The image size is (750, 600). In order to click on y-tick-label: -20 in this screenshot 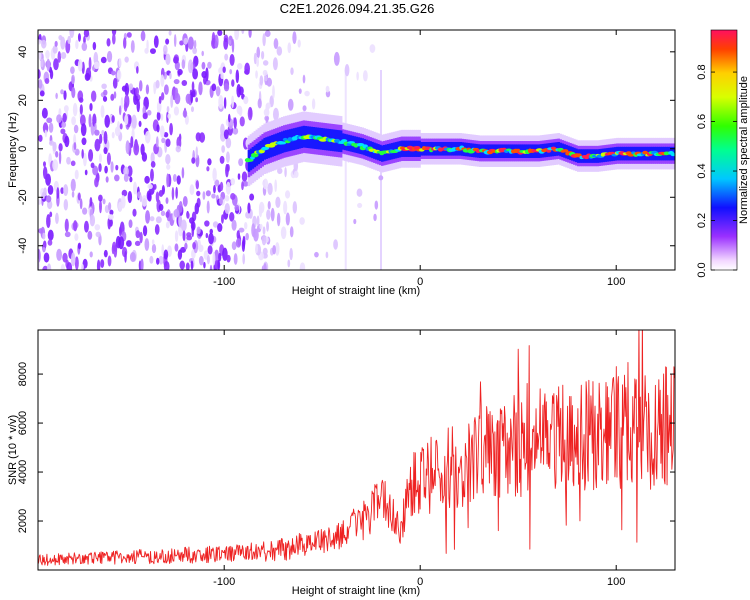, I will do `click(23, 197)`.